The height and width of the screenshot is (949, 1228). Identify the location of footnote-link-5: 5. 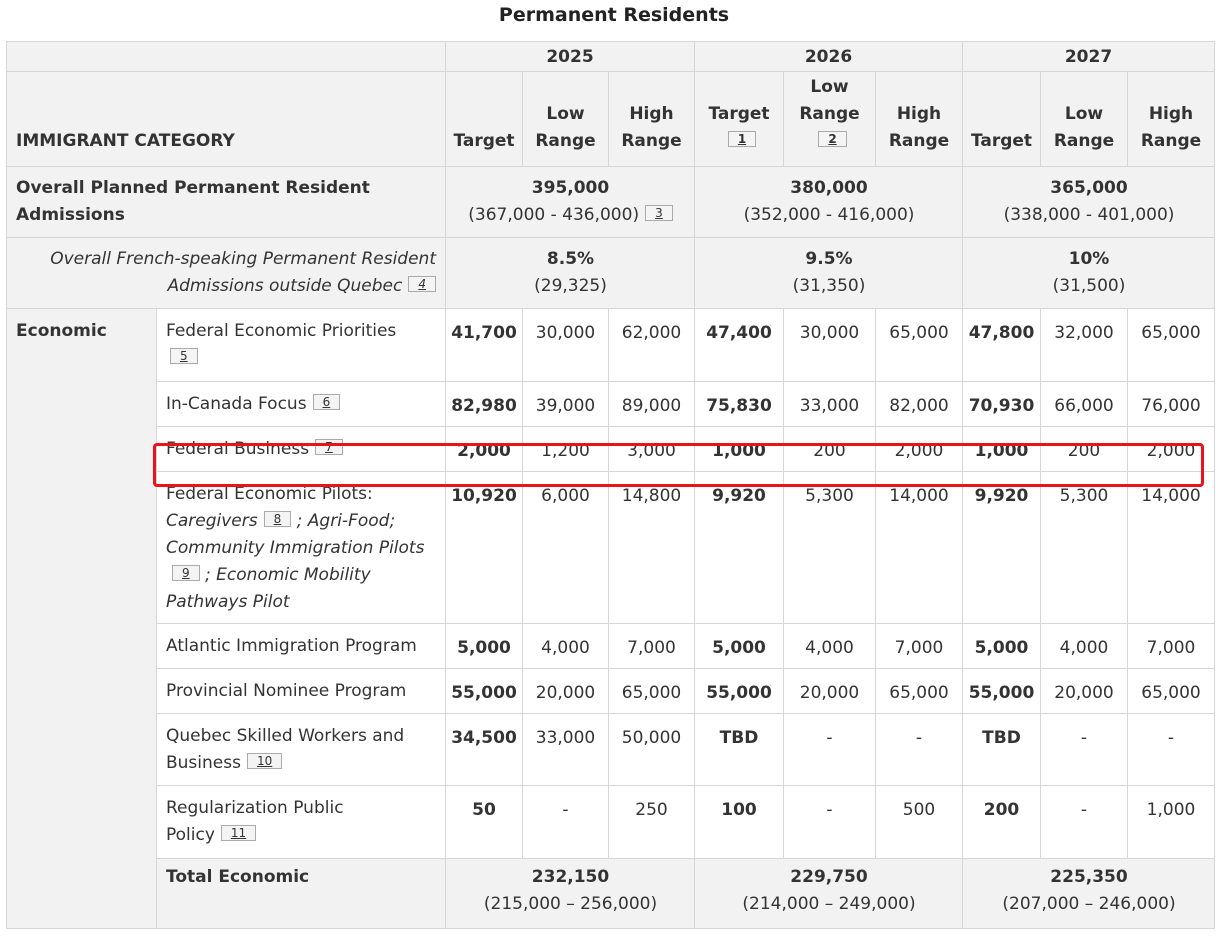
(184, 356).